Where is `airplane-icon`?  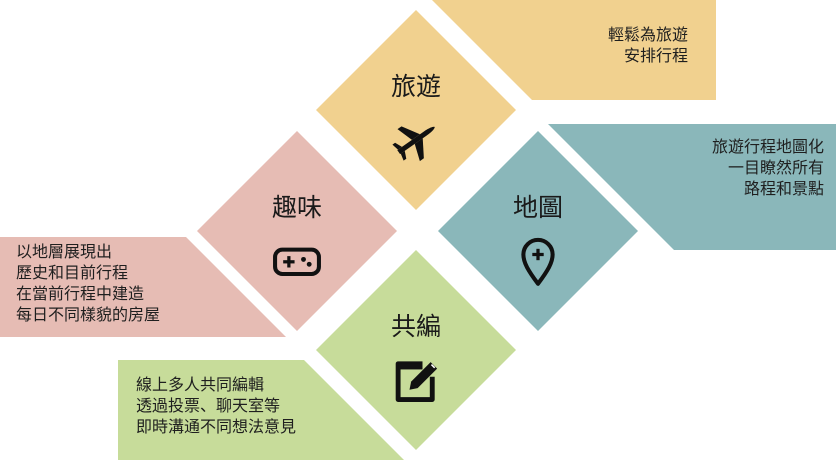 airplane-icon is located at coordinates (416, 140).